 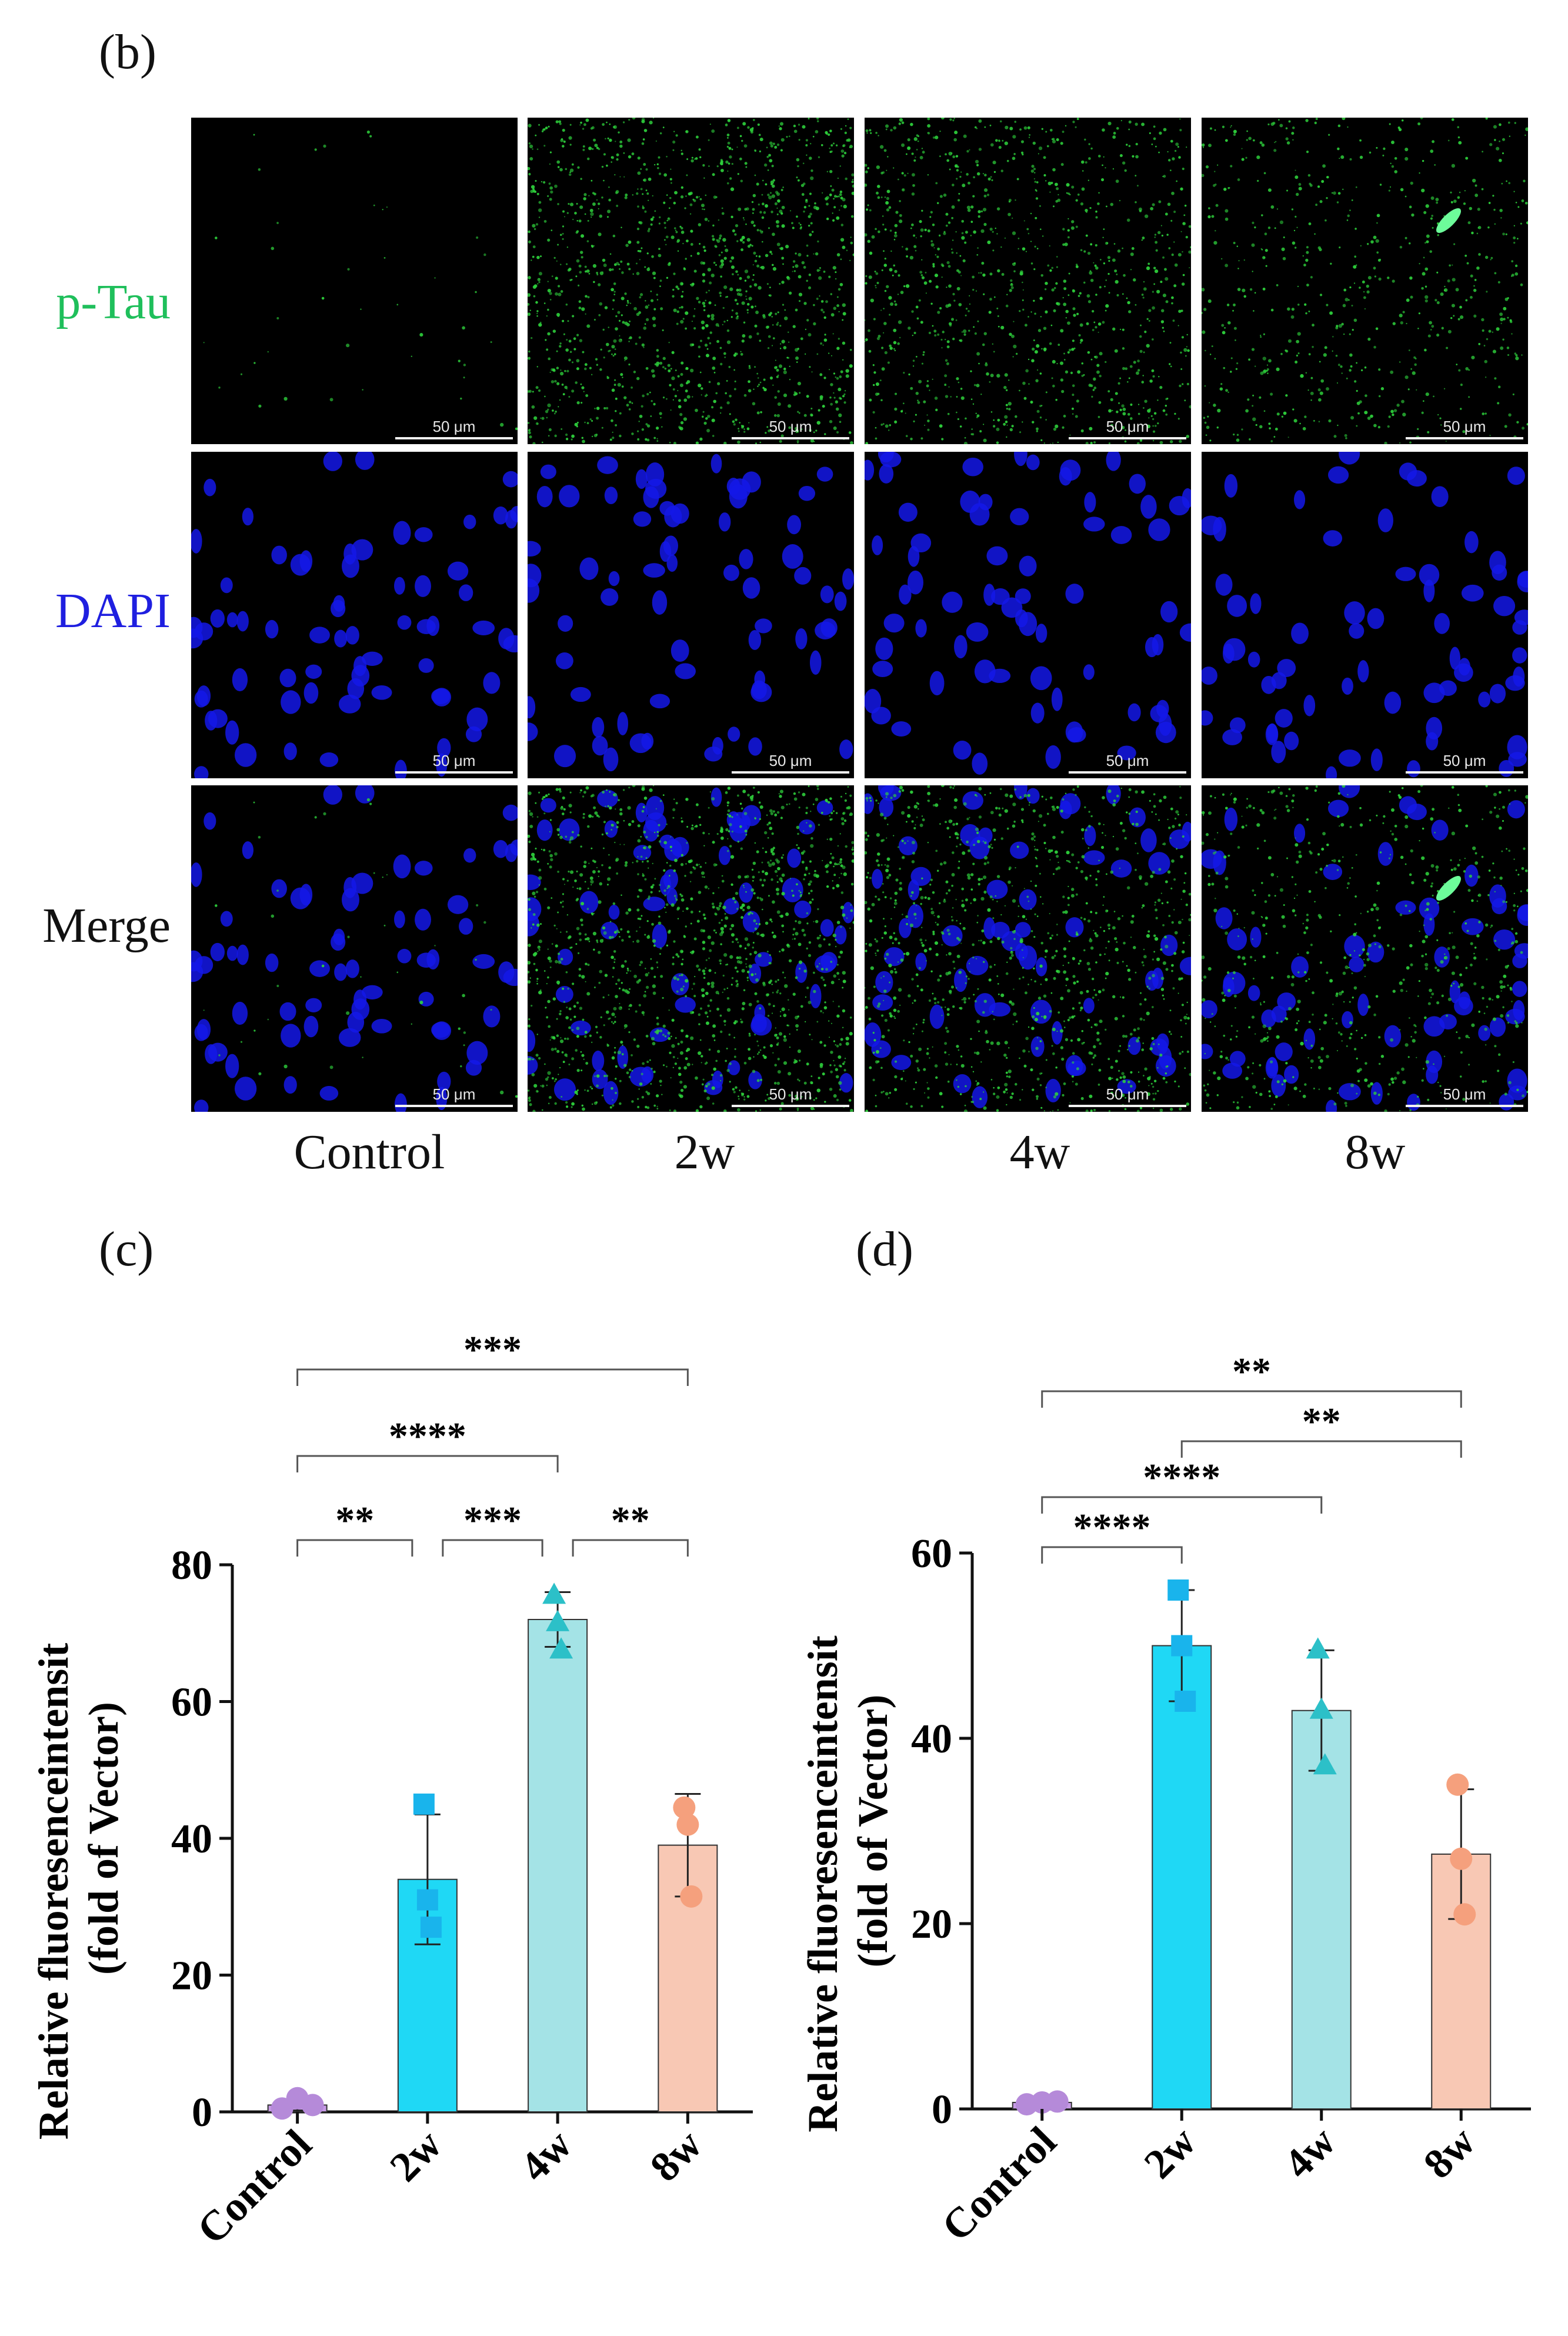 What do you see at coordinates (113, 611) in the screenshot?
I see `row-label-dapi: DAPI` at bounding box center [113, 611].